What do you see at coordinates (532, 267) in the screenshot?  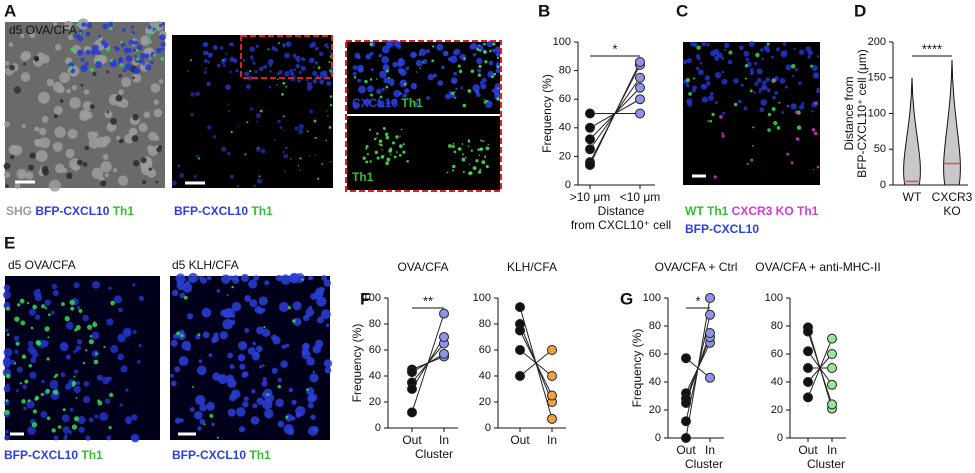 I see `chart-title: KLH/CFA` at bounding box center [532, 267].